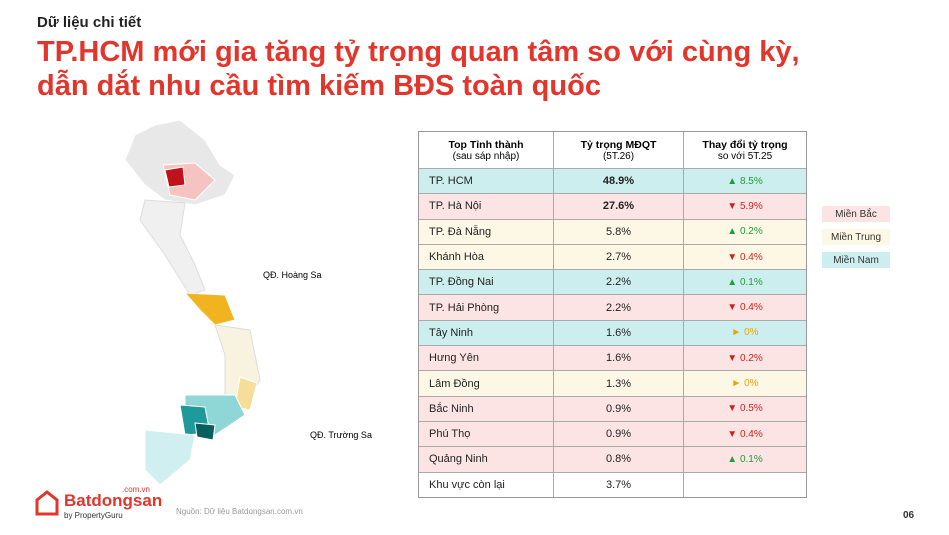 This screenshot has width=949, height=535. Describe the element at coordinates (341, 435) in the screenshot. I see `map-label: QĐ. Trường Sa` at that location.